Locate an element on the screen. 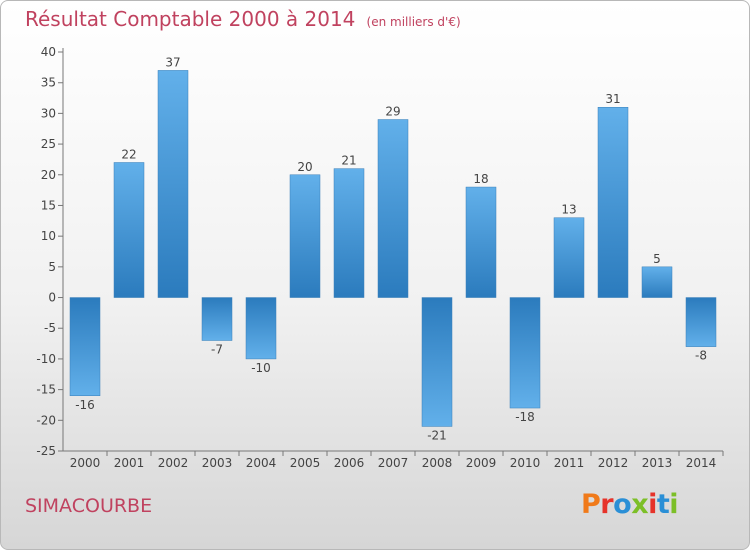  logo-letter: P is located at coordinates (591, 504).